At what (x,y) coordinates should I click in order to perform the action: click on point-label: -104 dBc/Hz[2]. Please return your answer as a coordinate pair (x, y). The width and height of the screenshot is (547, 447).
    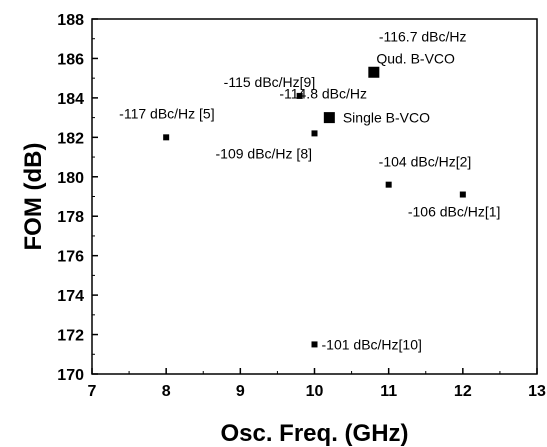
    Looking at the image, I should click on (425, 162).